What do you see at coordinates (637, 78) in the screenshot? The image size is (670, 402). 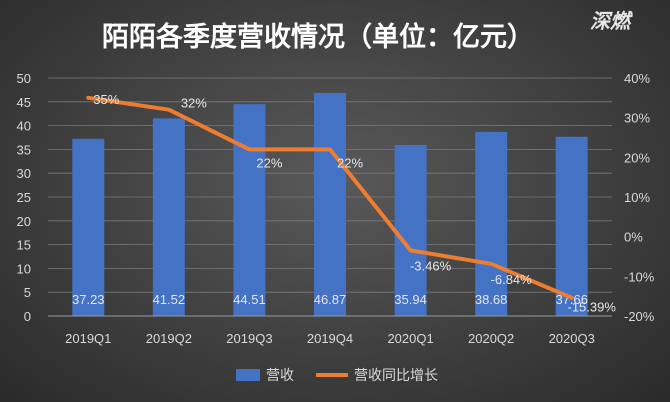 I see `y-right-tick-label: 40%` at bounding box center [637, 78].